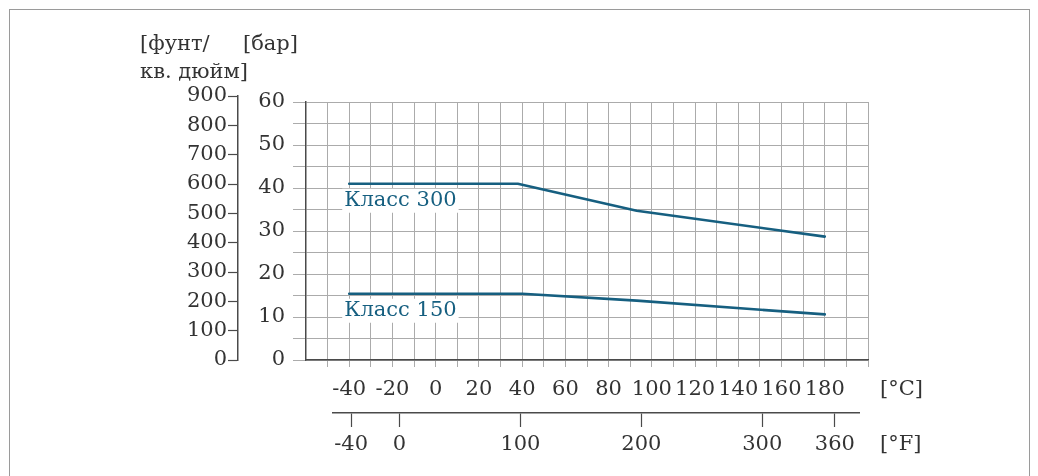 This screenshot has height=476, width=1038. I want to click on x-tick-label: 120, so click(695, 388).